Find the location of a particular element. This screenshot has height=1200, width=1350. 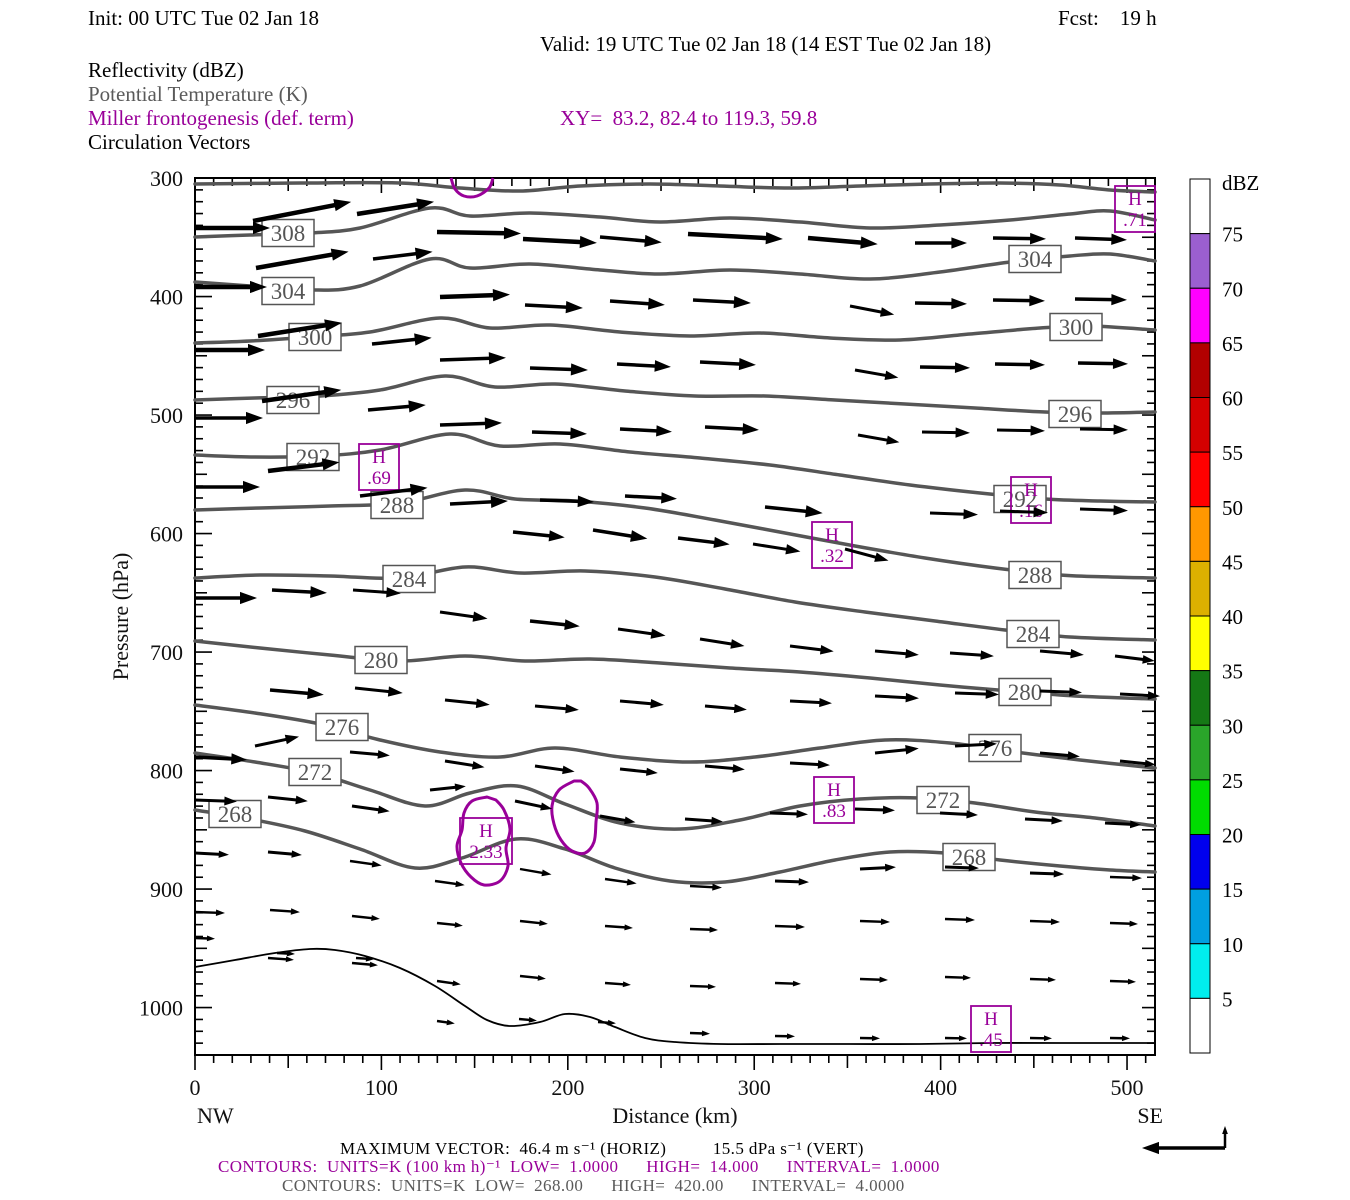

theta-contour-label: 276 is located at coordinates (995, 748).